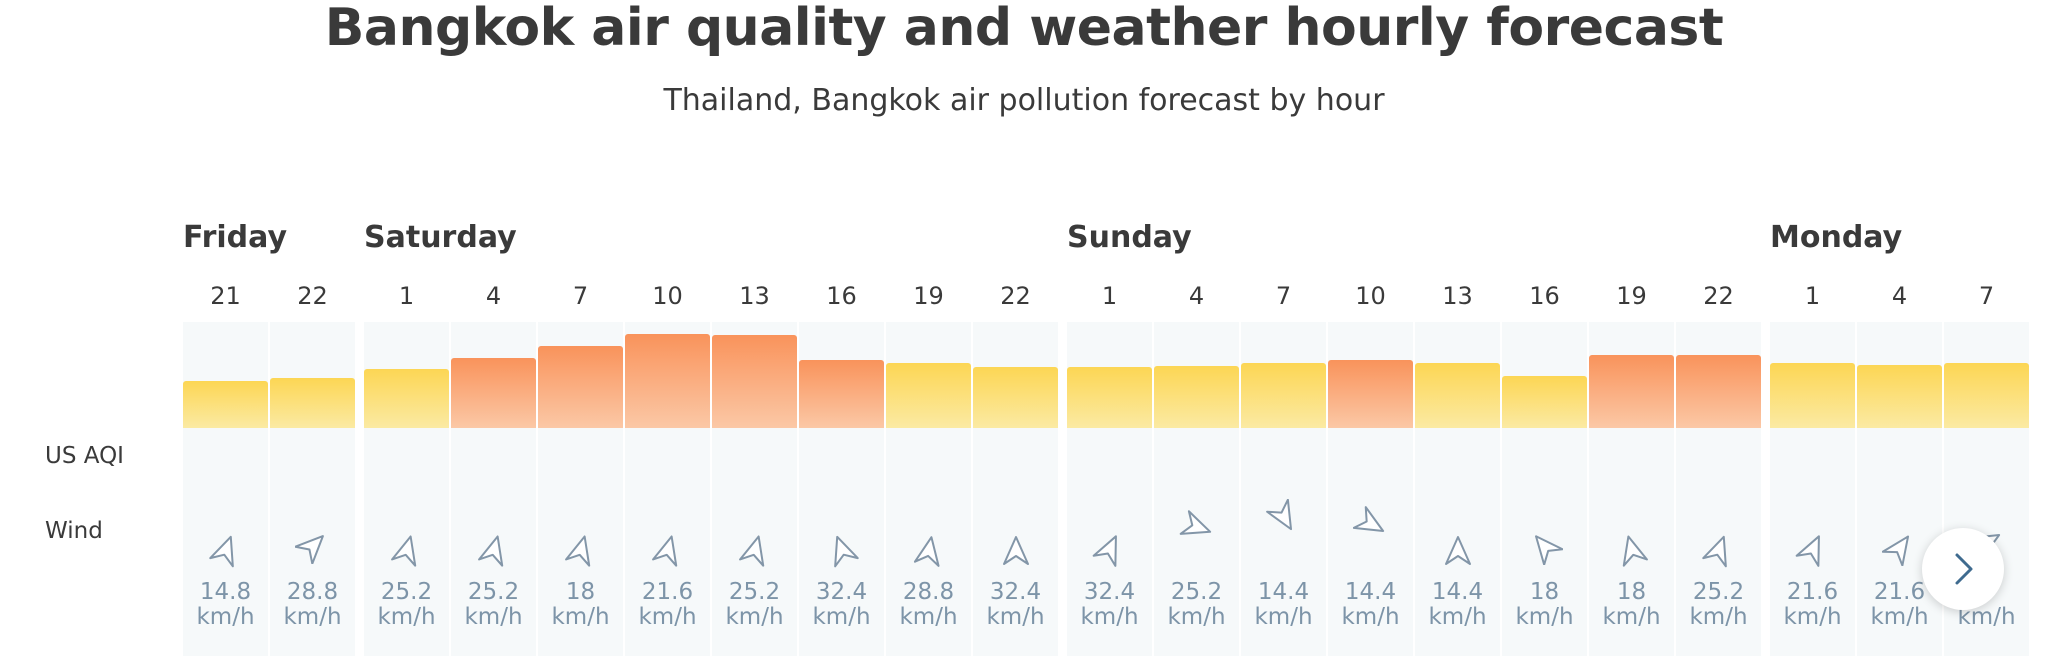 The image size is (2048, 656). Describe the element at coordinates (235, 237) in the screenshot. I see `day-label: Friday` at that location.